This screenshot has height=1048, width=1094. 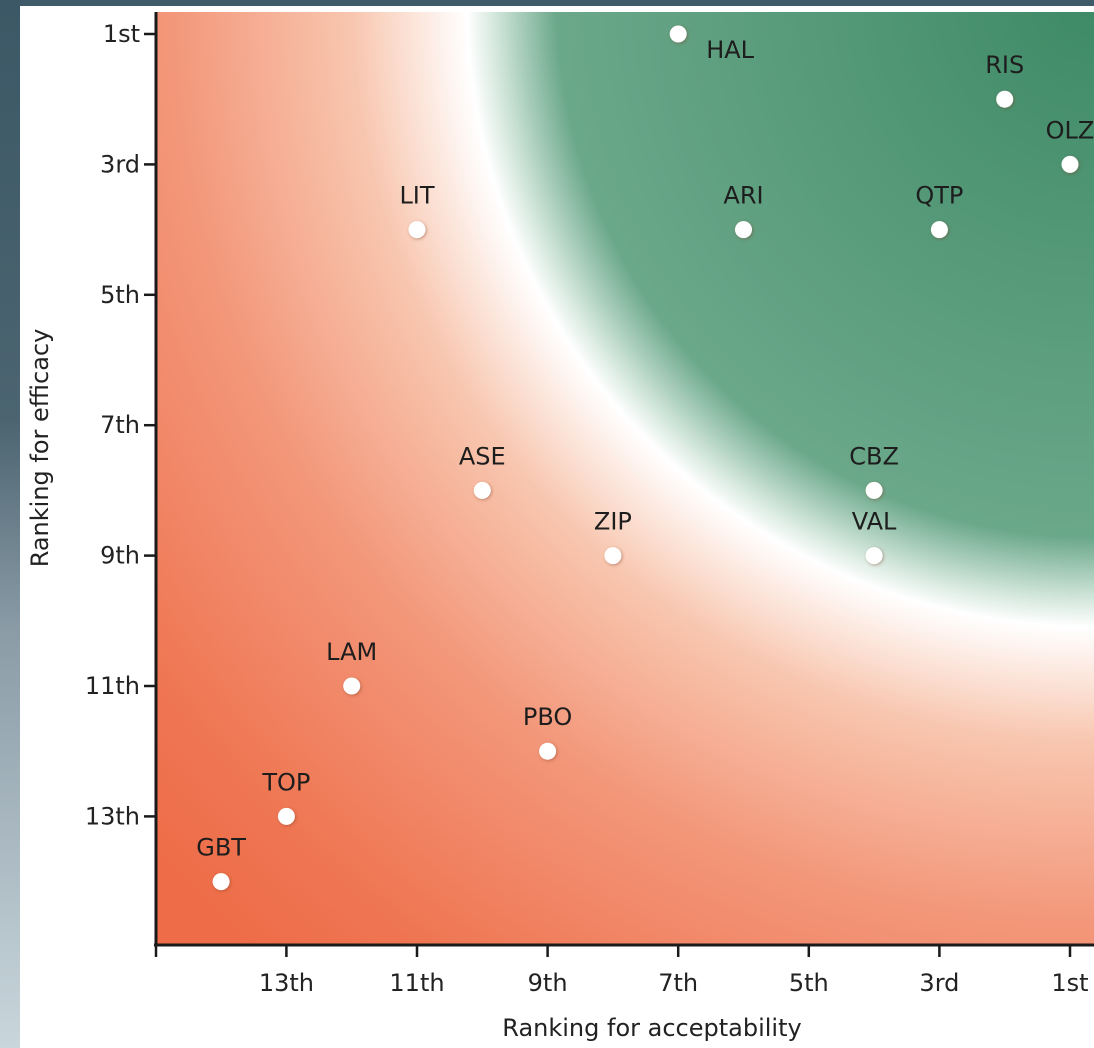 What do you see at coordinates (1069, 983) in the screenshot?
I see `x-tick-label: 1st` at bounding box center [1069, 983].